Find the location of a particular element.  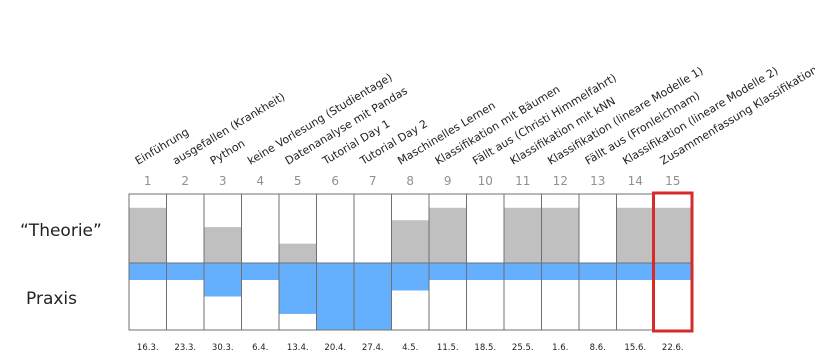

week-date: 15.6. is located at coordinates (635, 347).